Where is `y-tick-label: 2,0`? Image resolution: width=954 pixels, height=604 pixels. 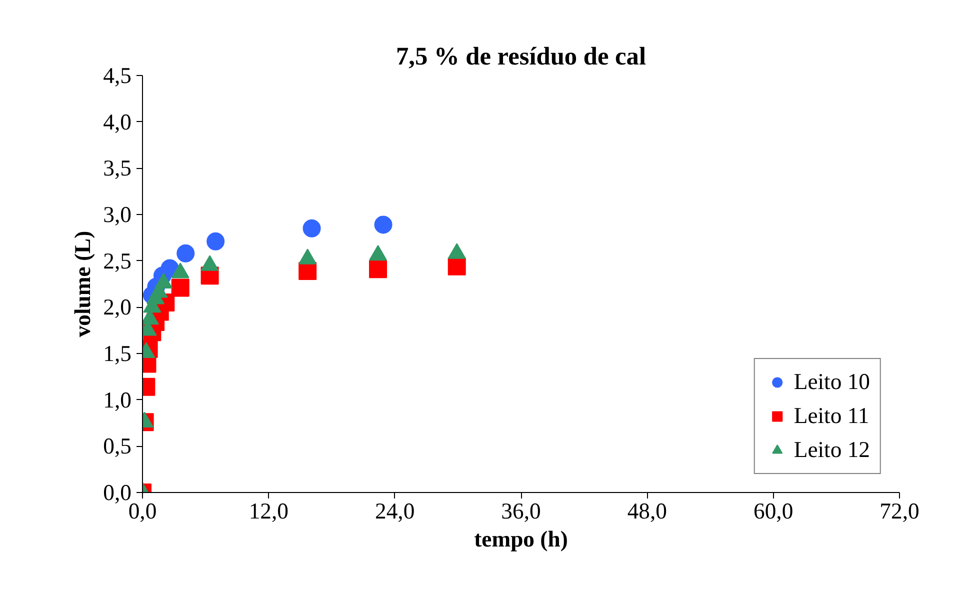
y-tick-label: 2,0 is located at coordinates (117, 307).